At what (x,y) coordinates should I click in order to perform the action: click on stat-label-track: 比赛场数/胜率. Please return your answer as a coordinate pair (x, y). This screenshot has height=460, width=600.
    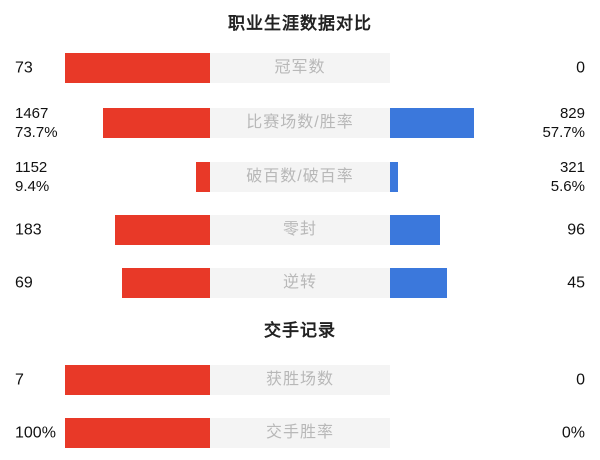
    Looking at the image, I should click on (300, 123).